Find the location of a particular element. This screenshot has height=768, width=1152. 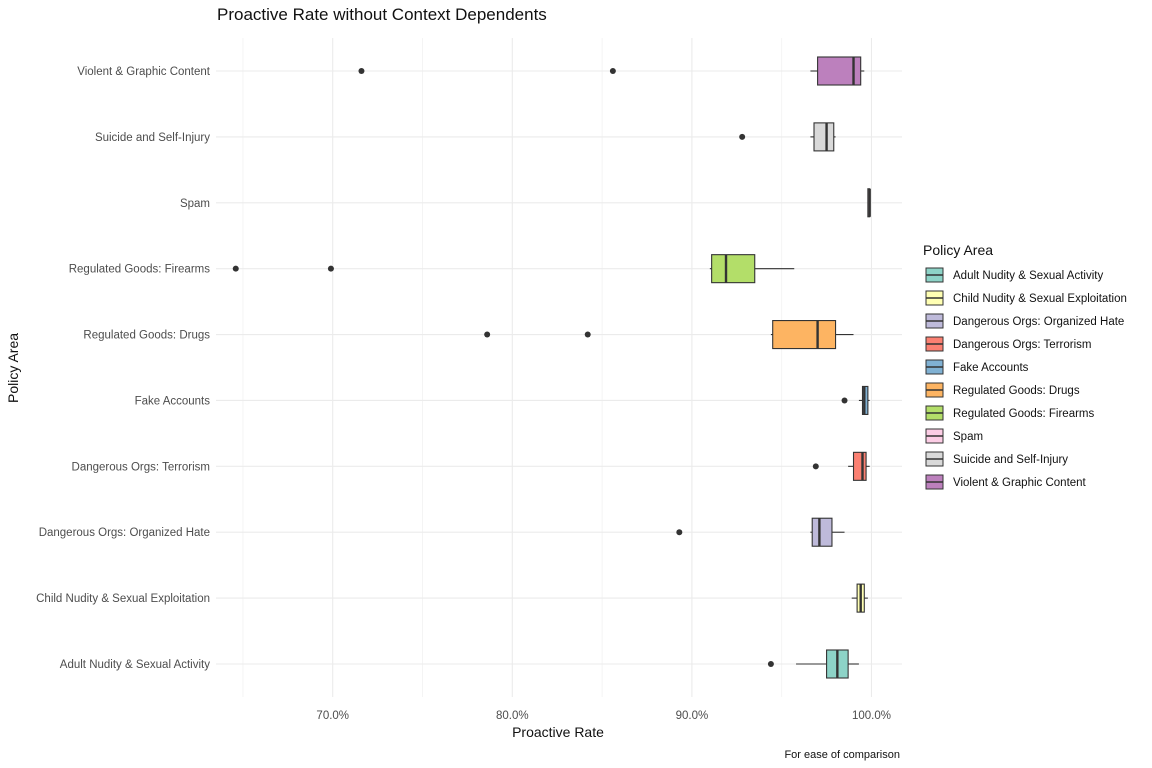

legend-label: Violent & Graphic Content is located at coordinates (1020, 483).